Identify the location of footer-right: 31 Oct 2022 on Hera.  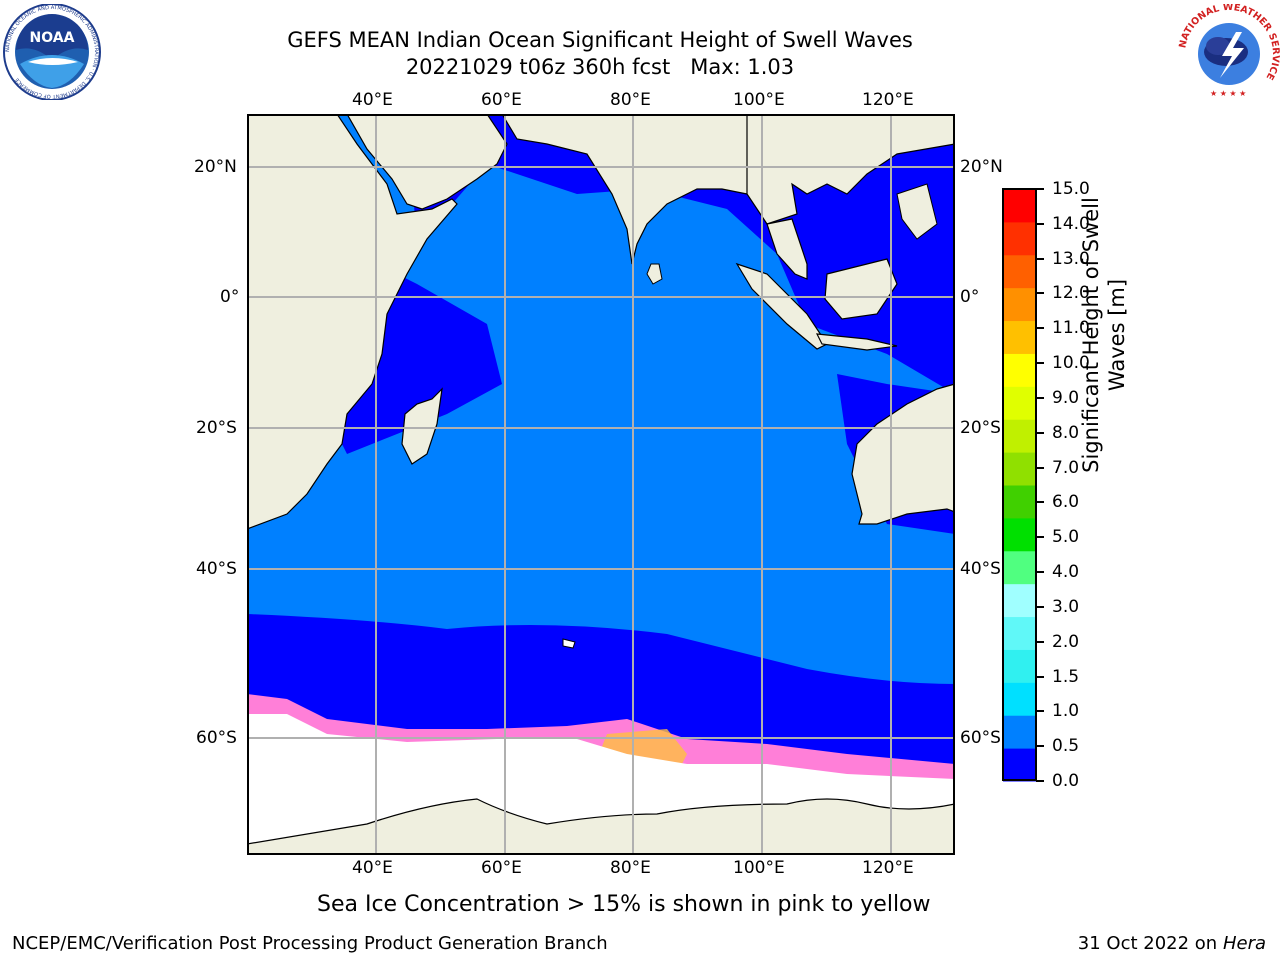
(1171, 943).